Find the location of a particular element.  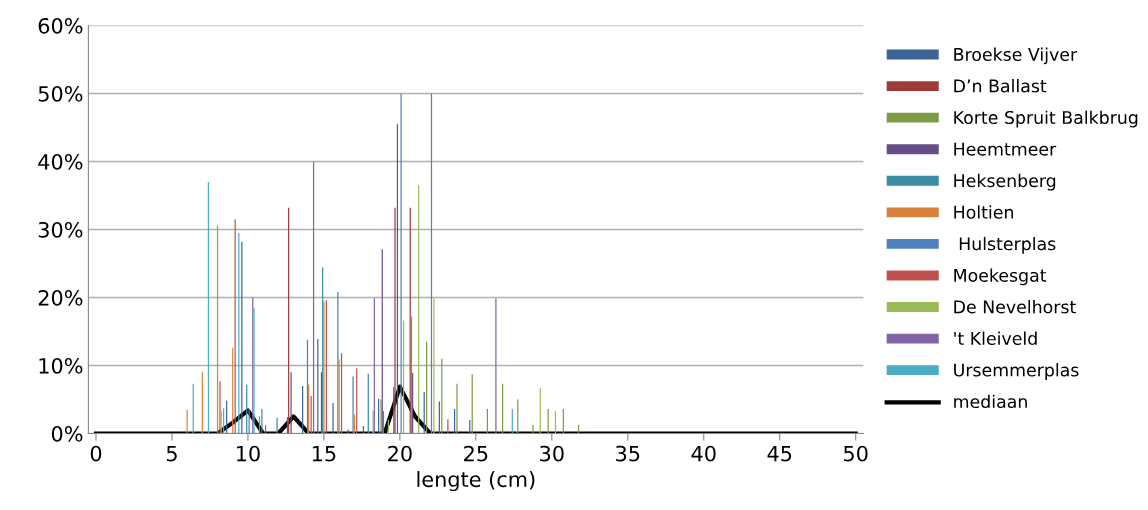

x-tick-label: 10 is located at coordinates (248, 453).